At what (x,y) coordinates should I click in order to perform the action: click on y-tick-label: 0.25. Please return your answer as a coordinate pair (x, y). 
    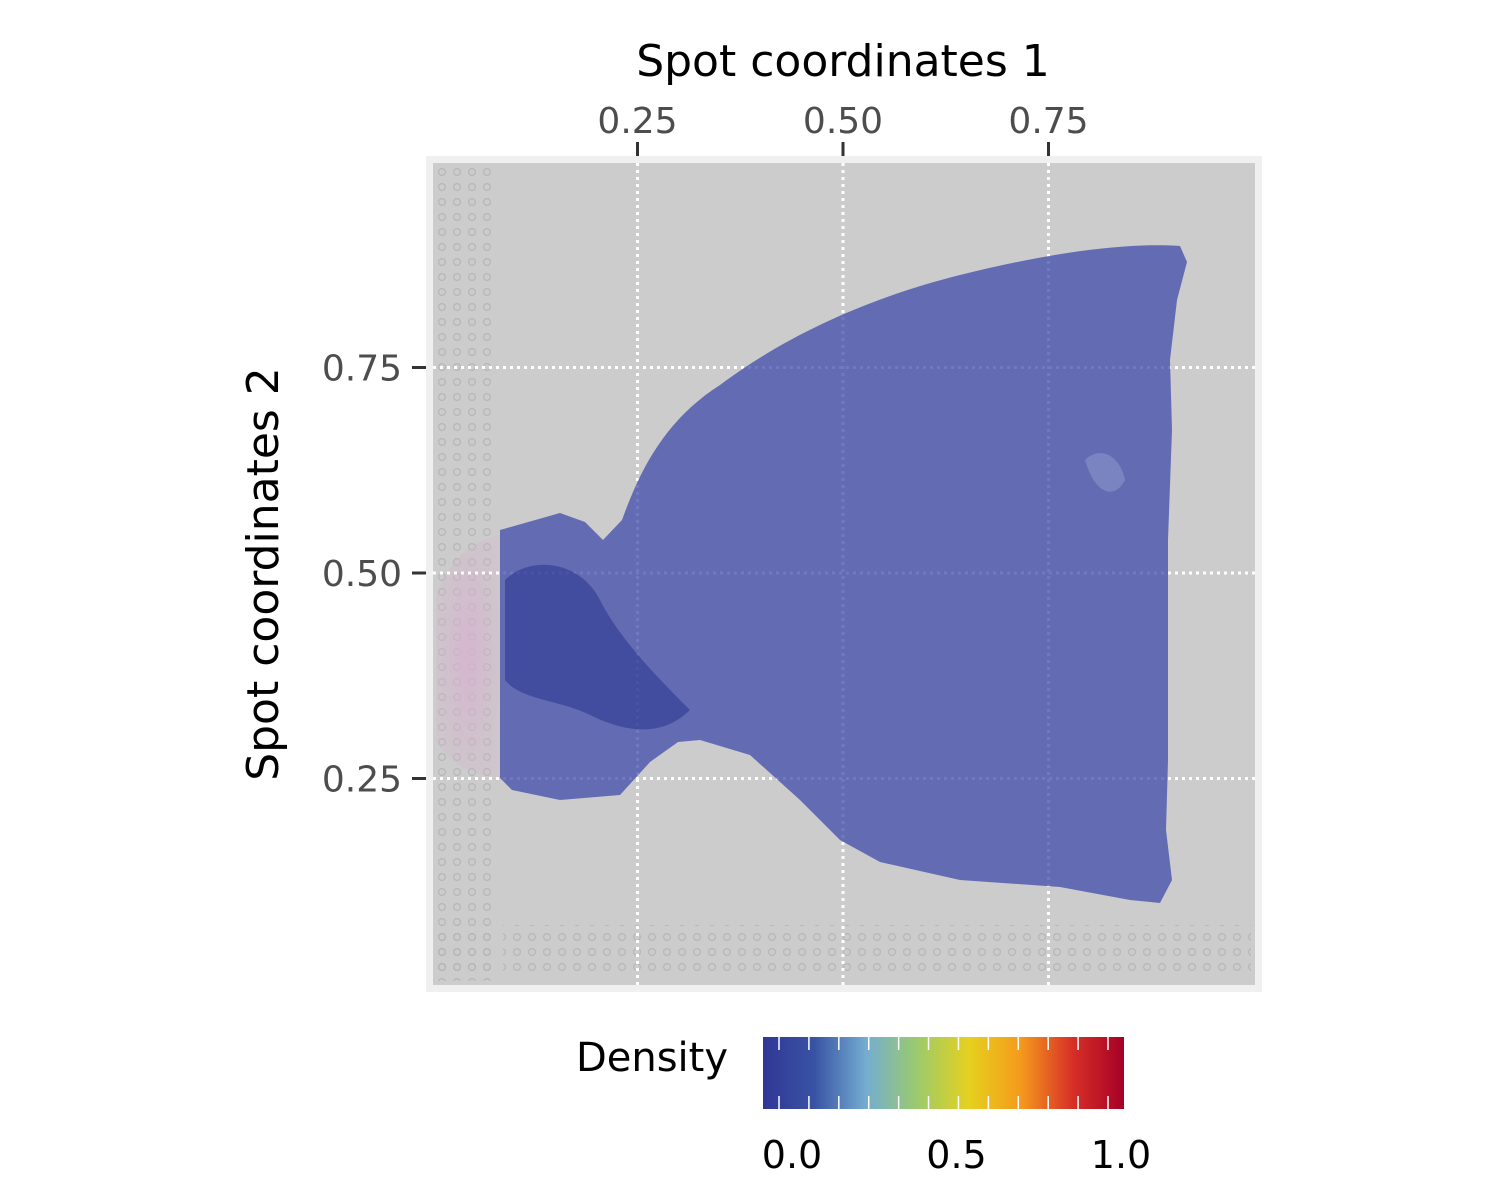
    Looking at the image, I should click on (362, 780).